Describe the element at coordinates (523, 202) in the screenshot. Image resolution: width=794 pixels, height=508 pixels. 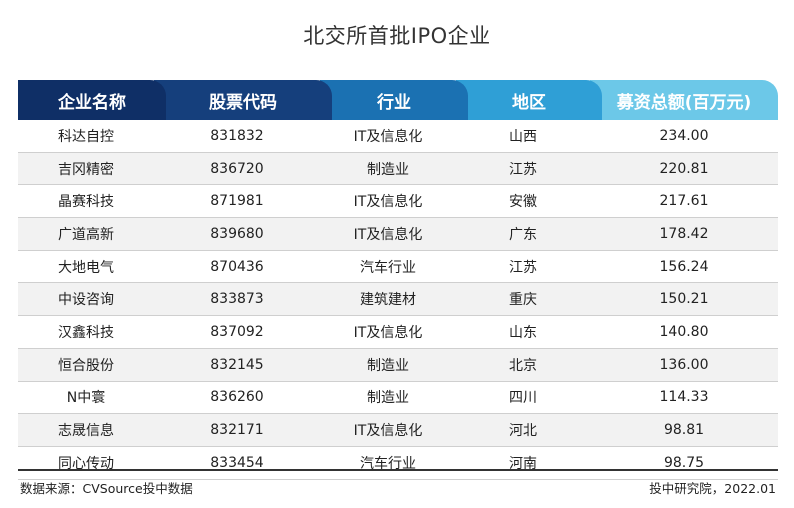
I see `region-cell: 安徽` at that location.